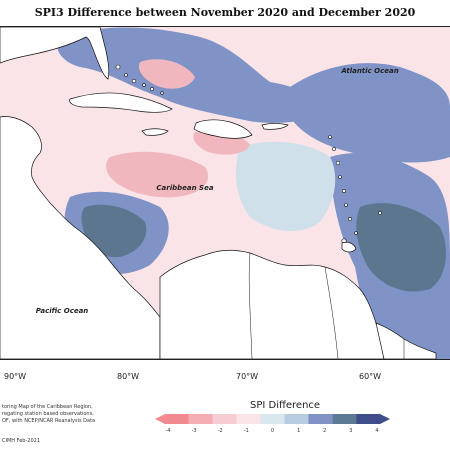  Describe the element at coordinates (370, 376) in the screenshot. I see `lon-tick-60w: 60°W` at that location.